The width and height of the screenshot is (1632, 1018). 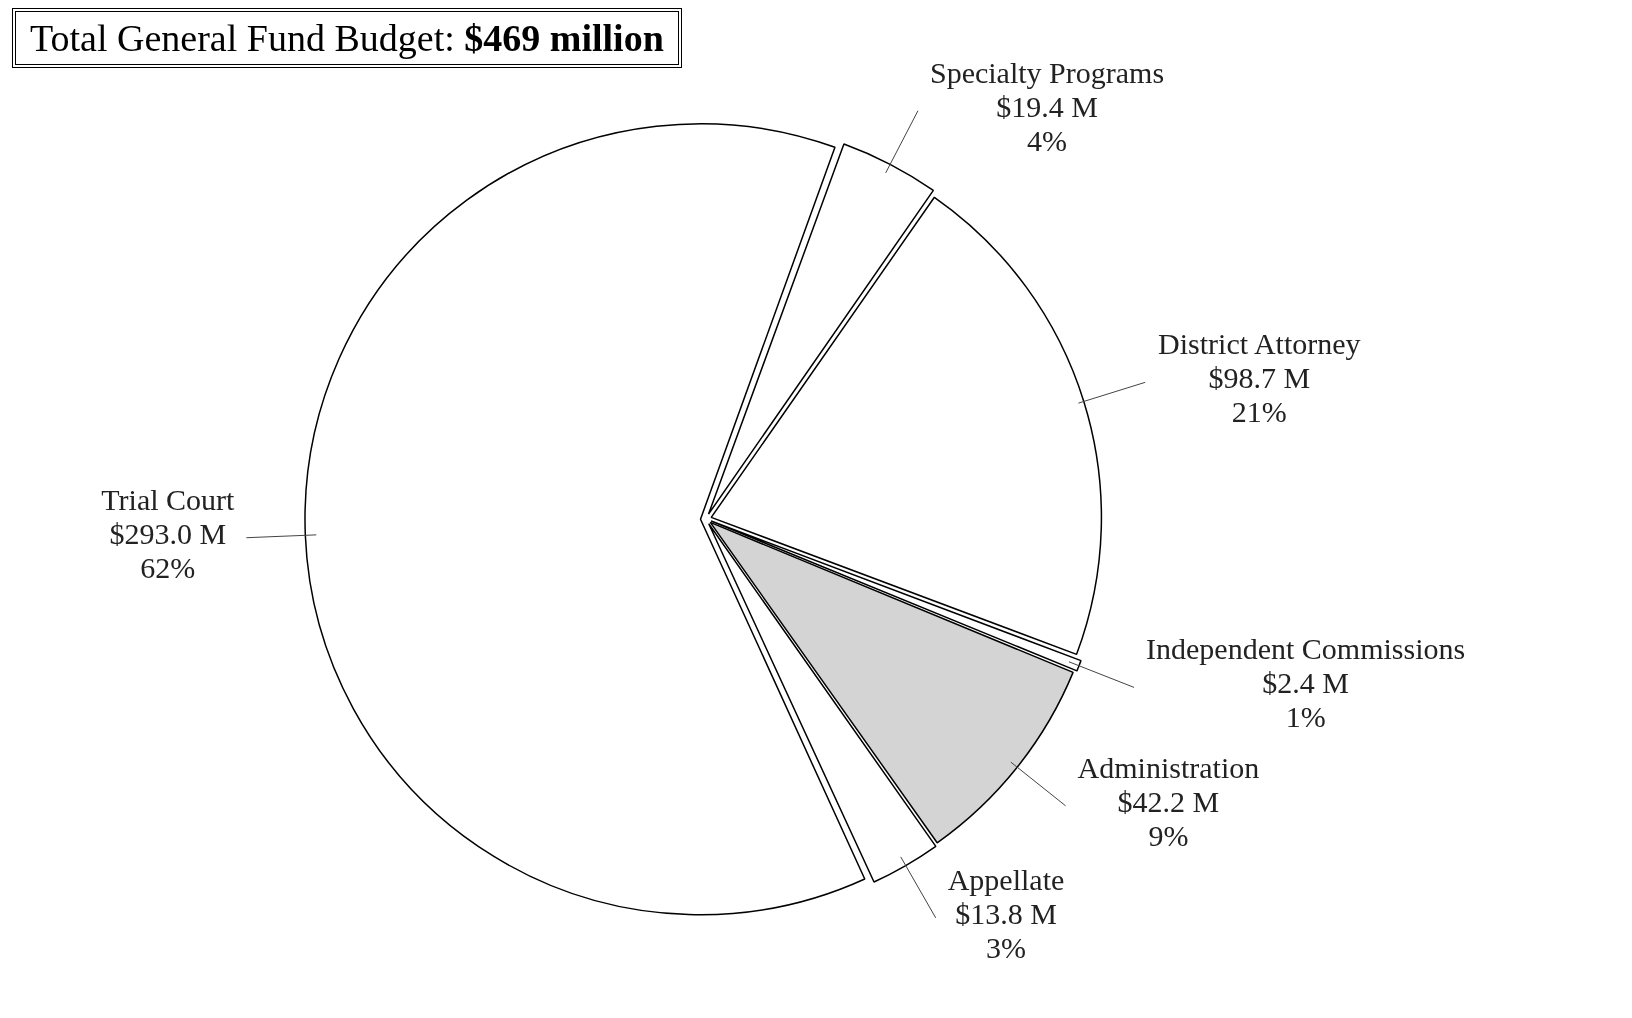 I want to click on data-label: $19.4 M 4%, so click(x=1047, y=123).